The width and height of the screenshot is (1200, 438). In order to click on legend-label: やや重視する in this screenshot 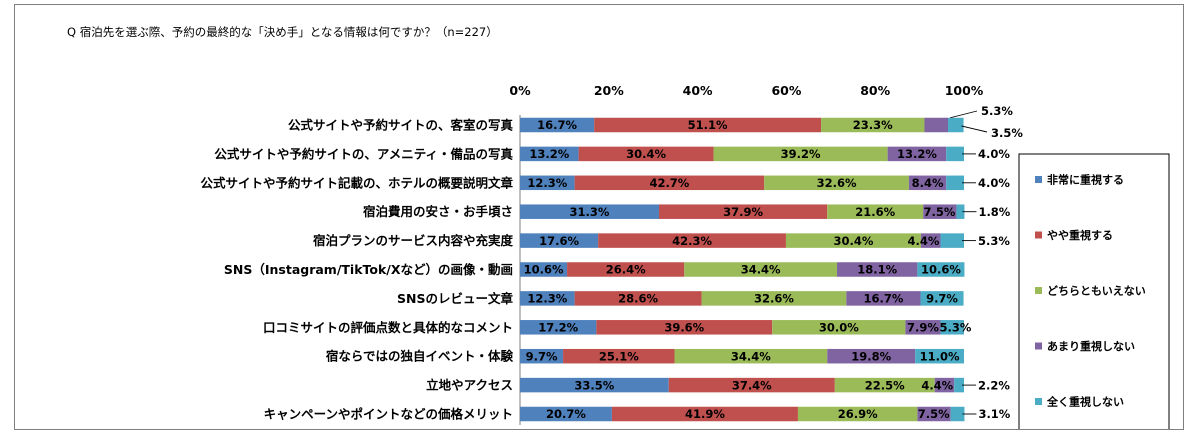, I will do `click(1080, 235)`.